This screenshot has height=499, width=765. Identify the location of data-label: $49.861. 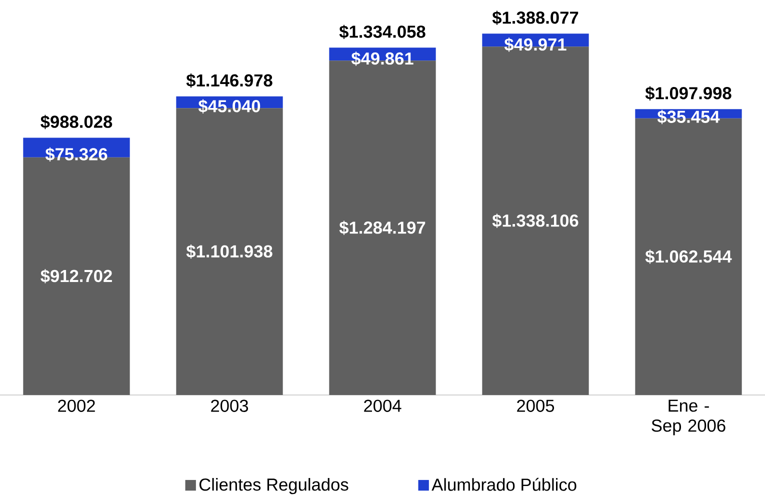
(382, 59).